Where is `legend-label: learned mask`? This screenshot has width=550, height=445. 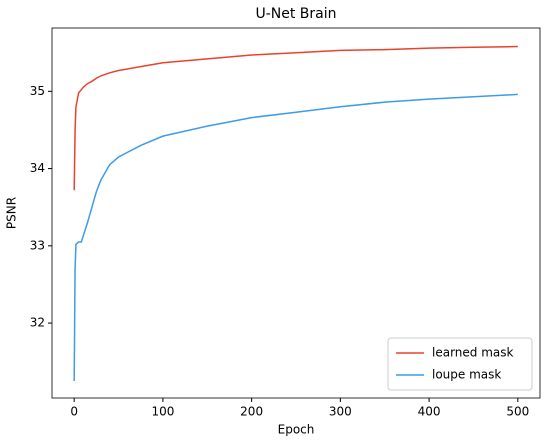 legend-label: learned mask is located at coordinates (473, 353).